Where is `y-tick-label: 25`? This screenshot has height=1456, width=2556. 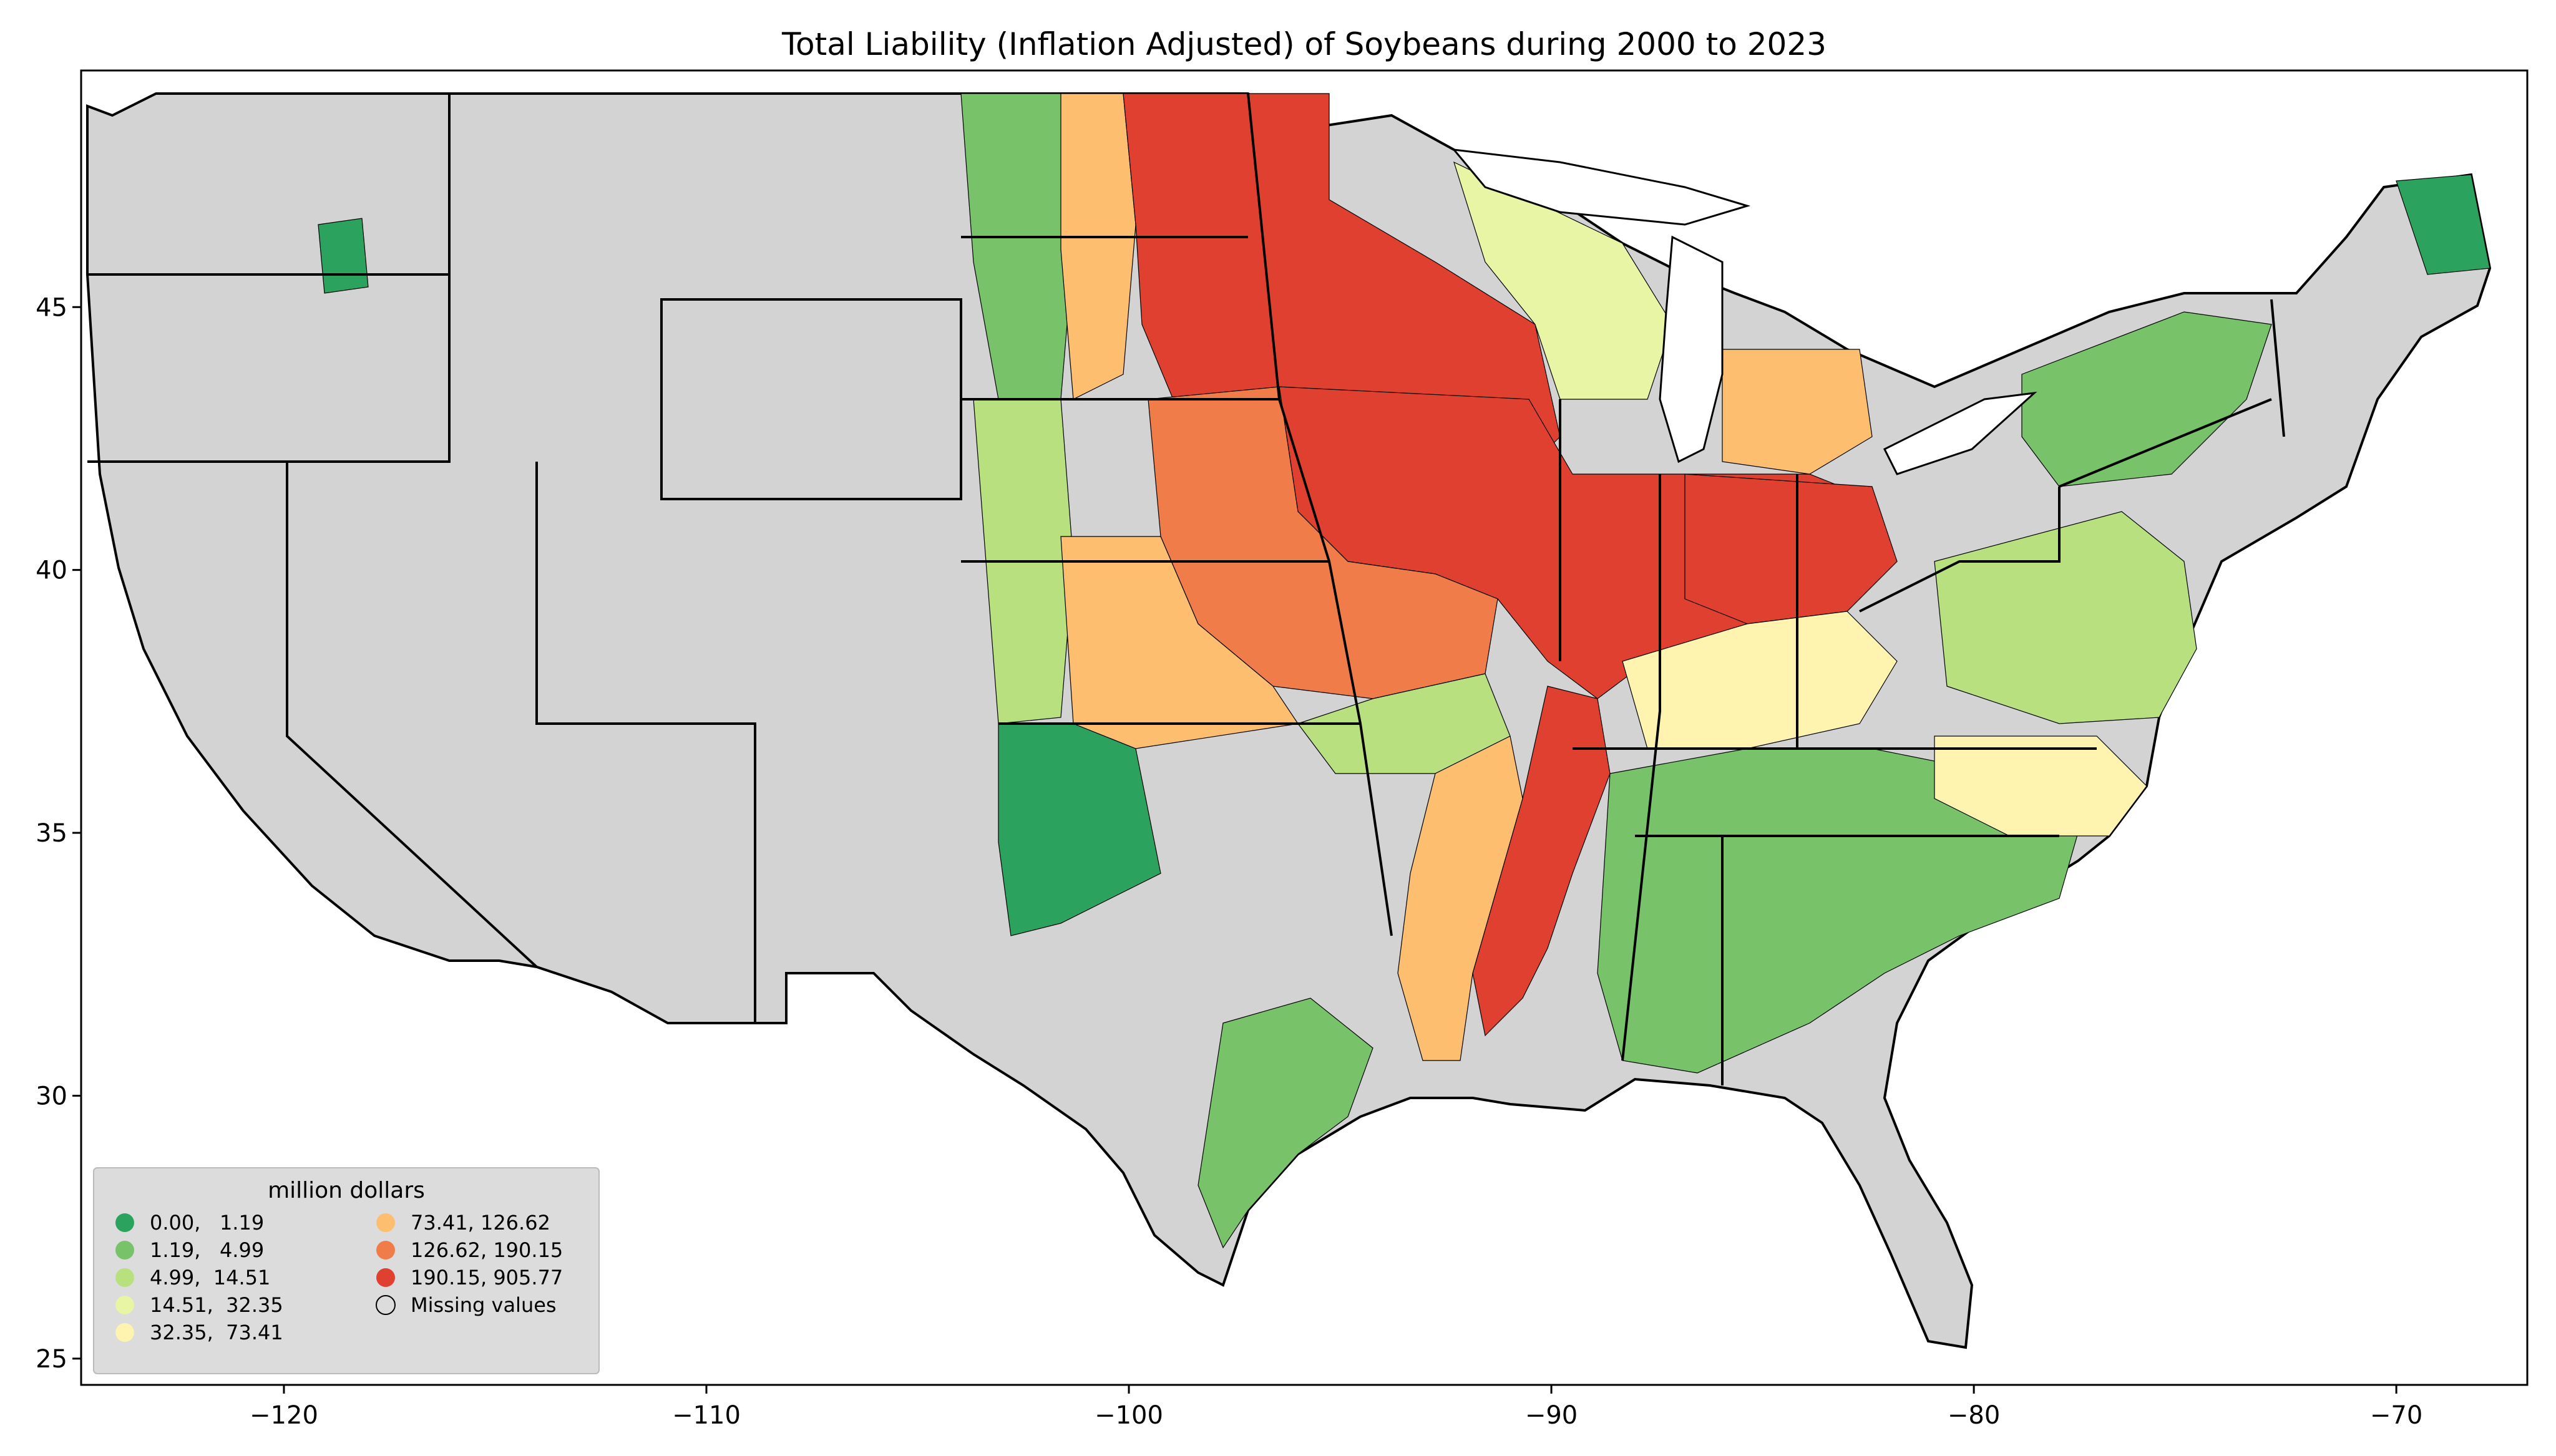
y-tick-label: 25 is located at coordinates (51, 1359).